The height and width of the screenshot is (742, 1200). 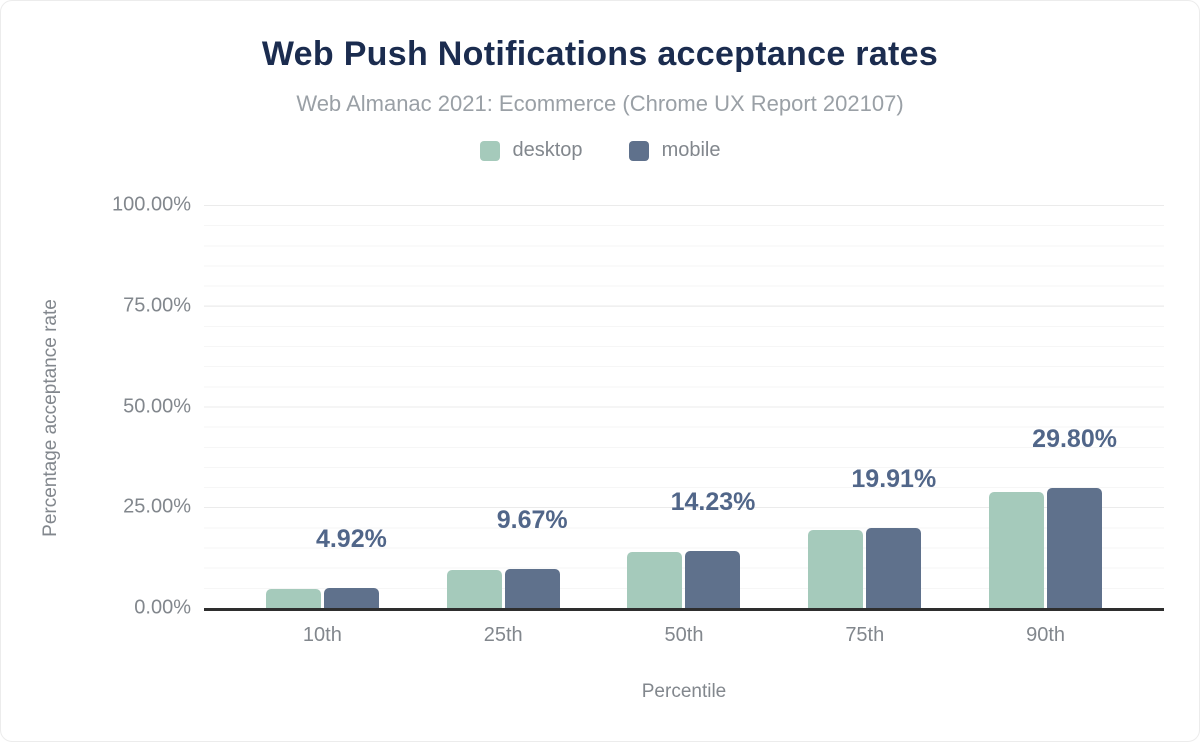 What do you see at coordinates (1046, 635) in the screenshot?
I see `x-tick-label: 90th` at bounding box center [1046, 635].